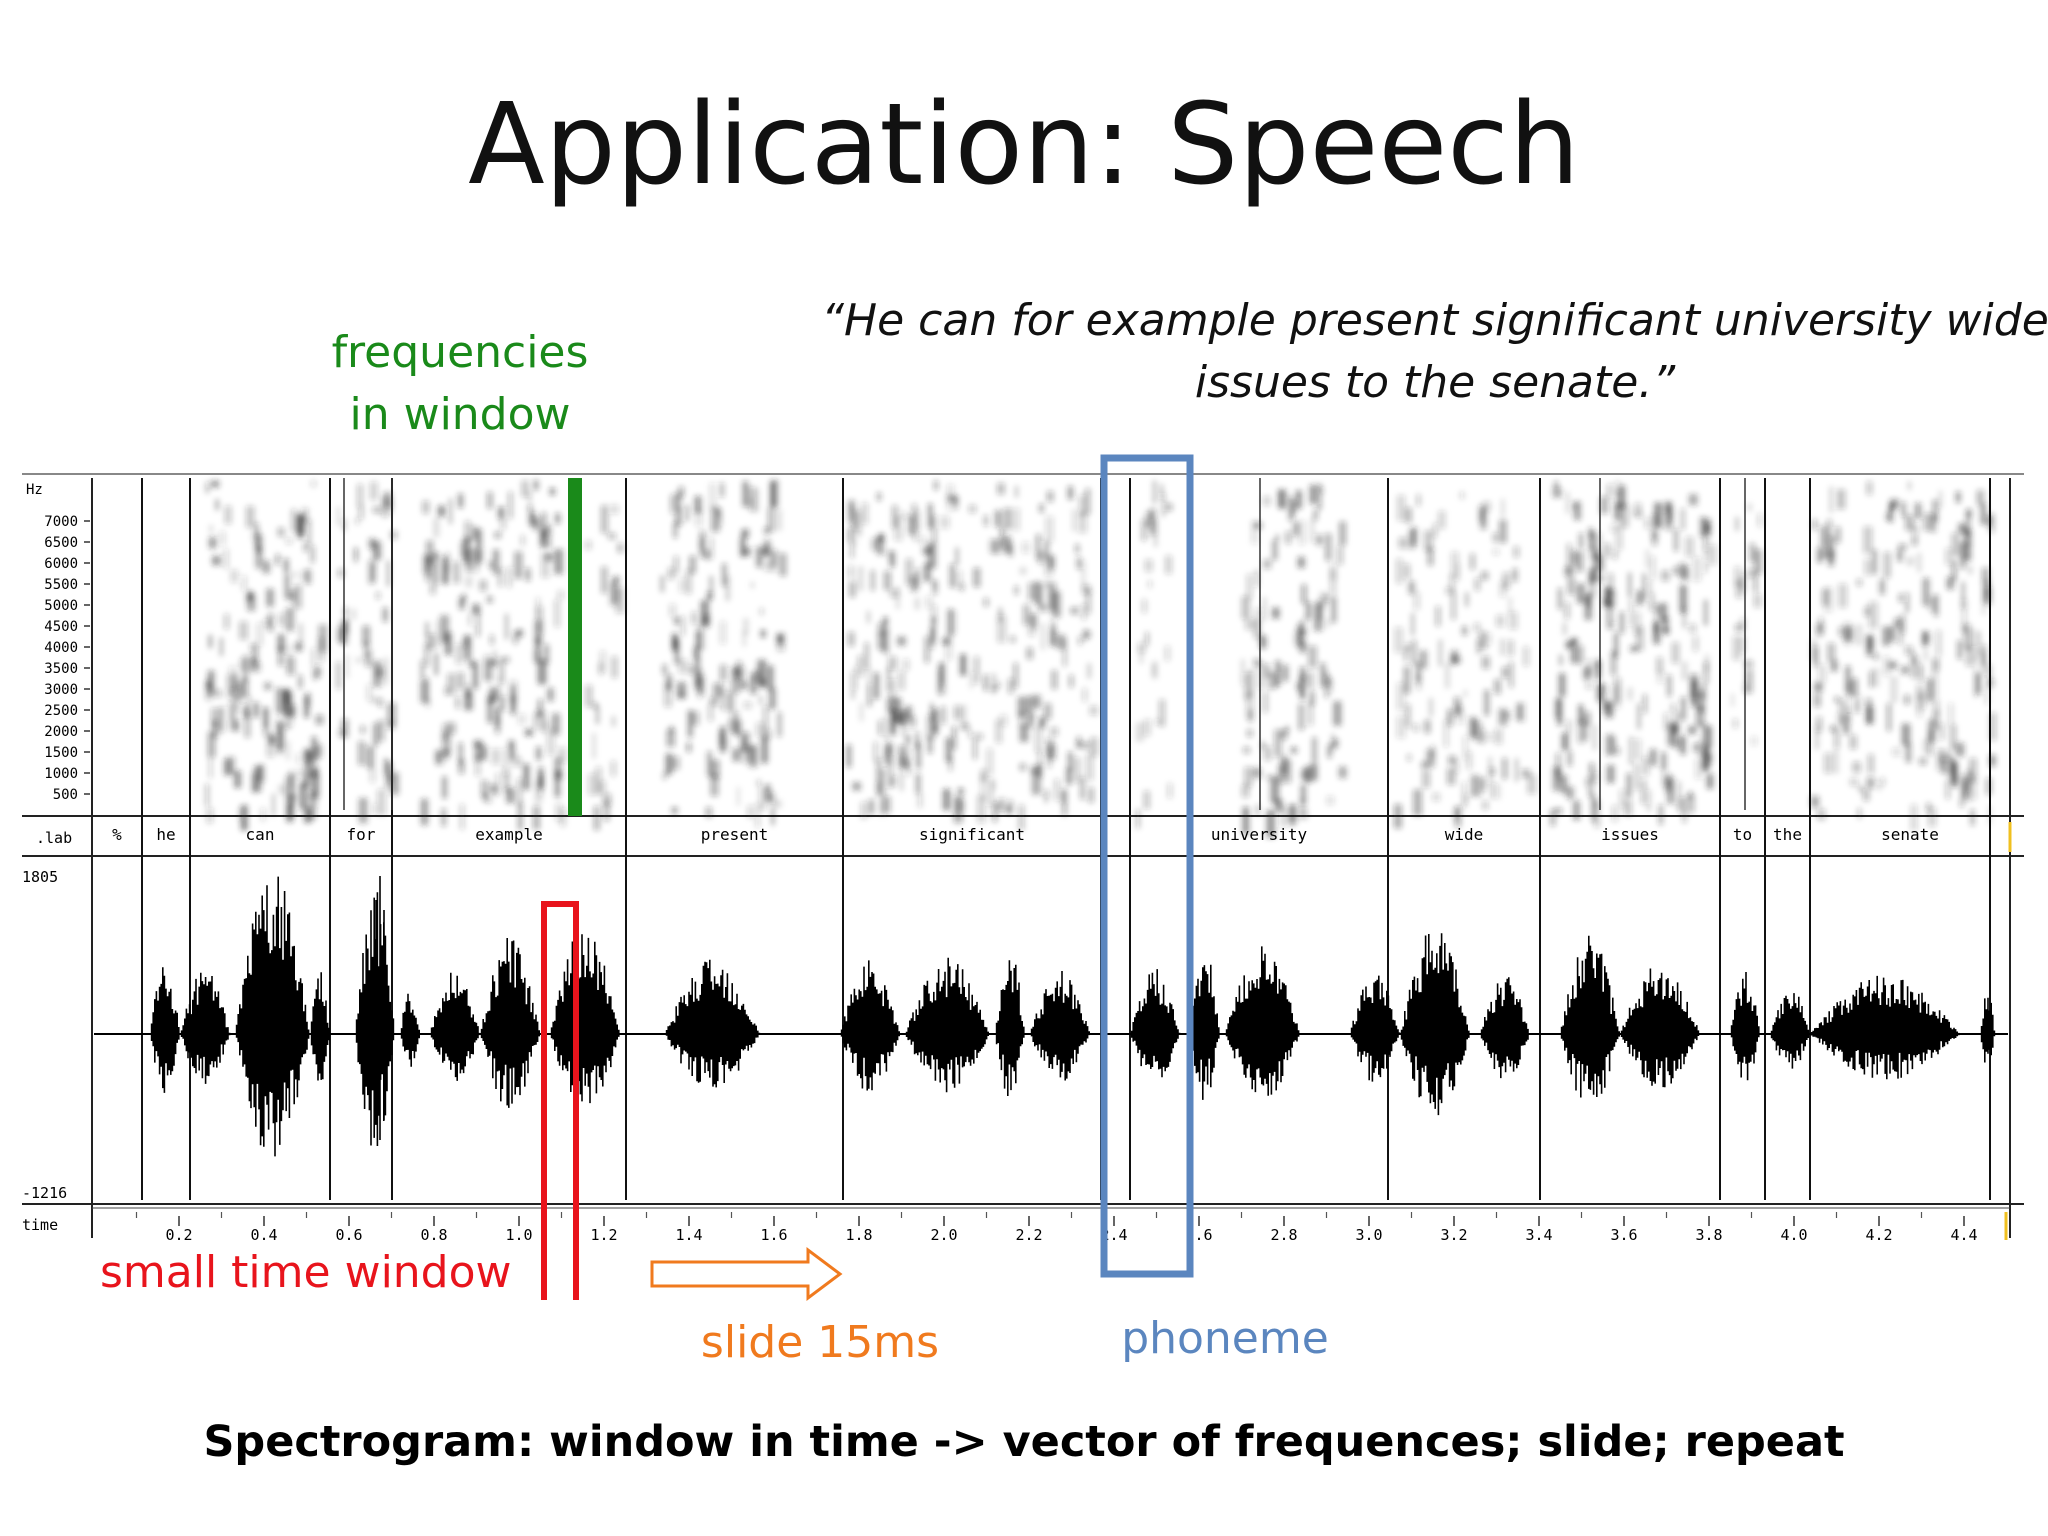  I want to click on time-tick-label: 2.8, so click(1283, 1235).